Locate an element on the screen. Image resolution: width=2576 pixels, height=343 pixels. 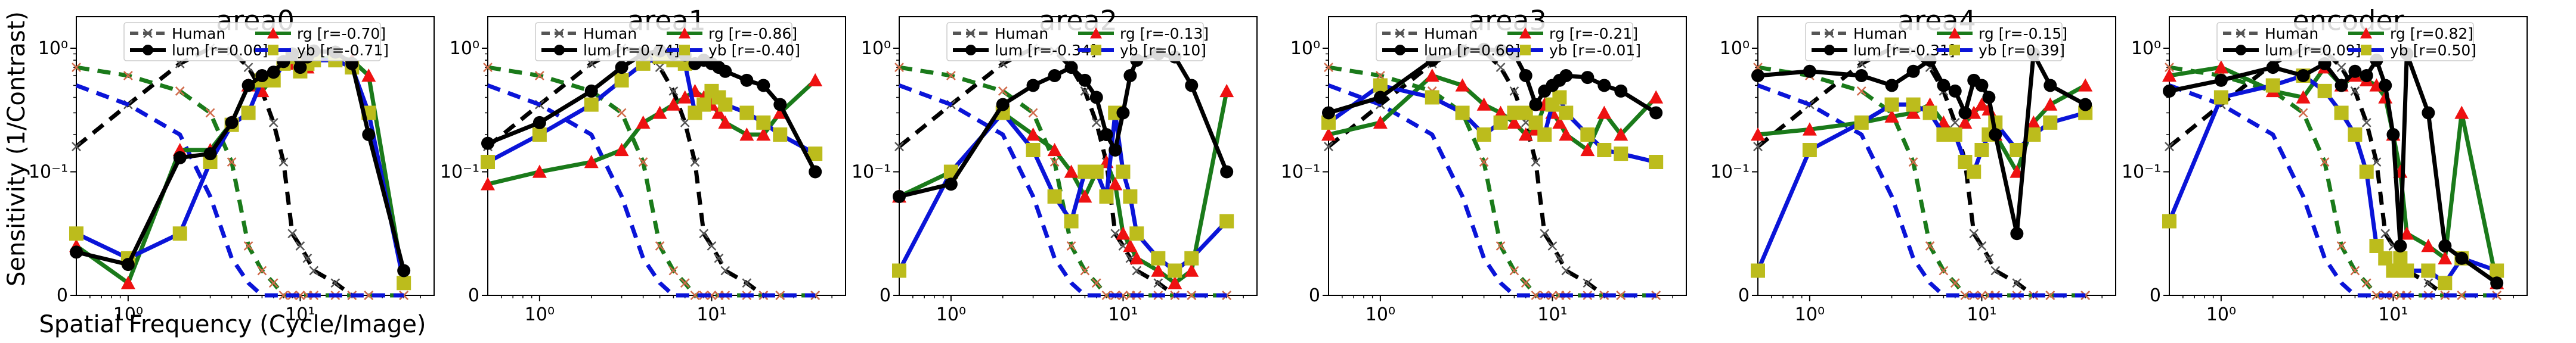
legend-label: rg [r=-0.13] is located at coordinates (1164, 34).